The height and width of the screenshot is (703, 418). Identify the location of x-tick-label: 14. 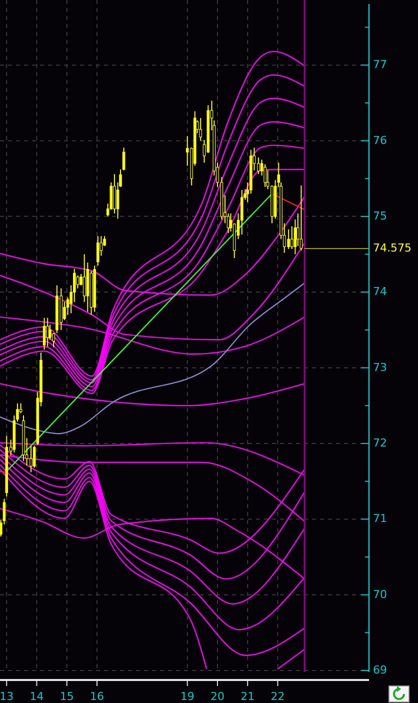
(37, 696).